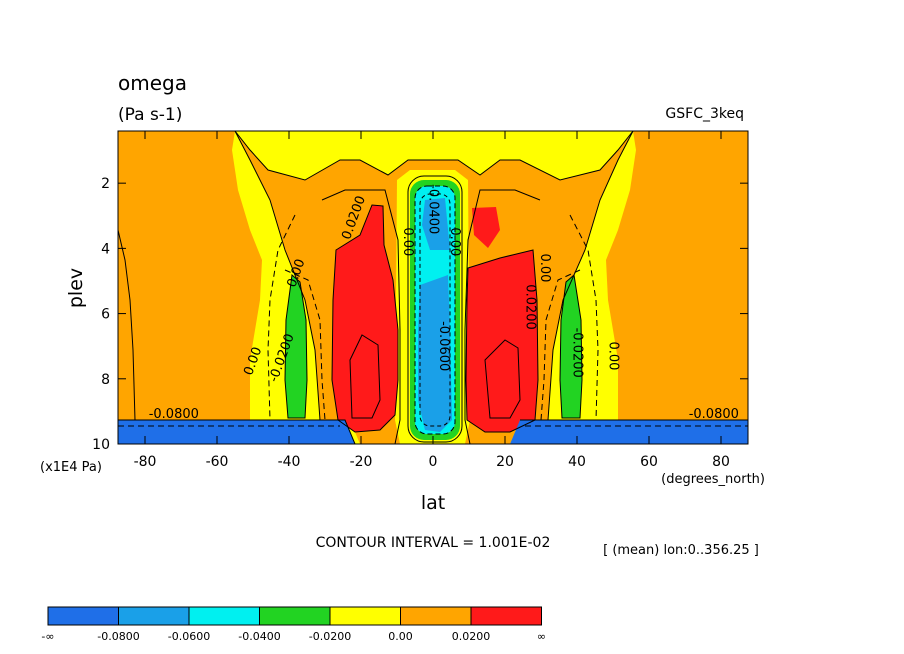 The image size is (904, 654). What do you see at coordinates (259, 636) in the screenshot?
I see `legend-label: -0.0400` at bounding box center [259, 636].